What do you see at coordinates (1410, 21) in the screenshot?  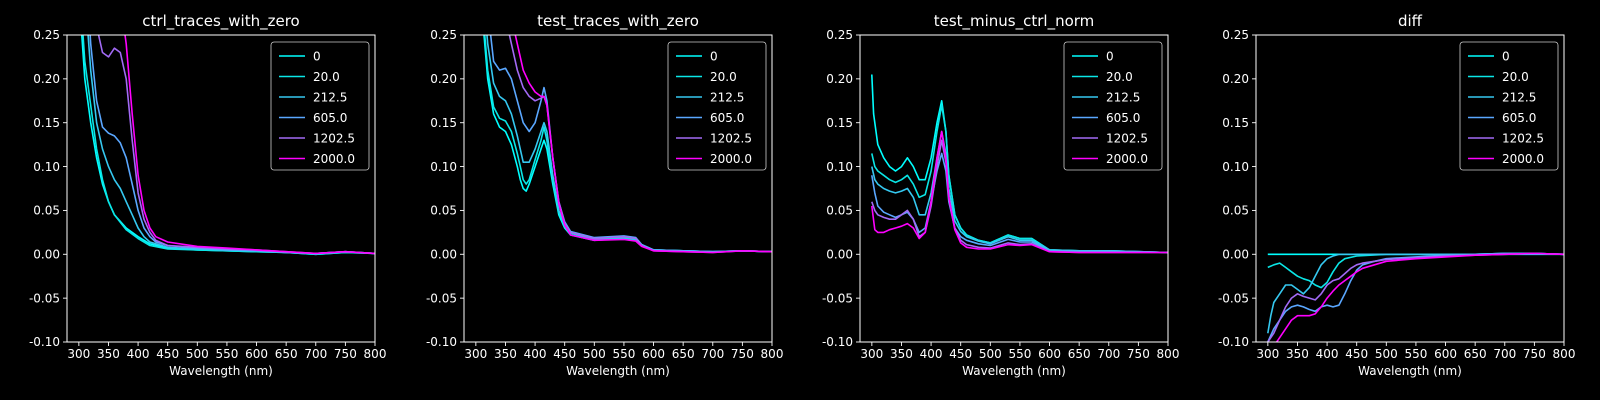 I see `chart-title: diff` at bounding box center [1410, 21].